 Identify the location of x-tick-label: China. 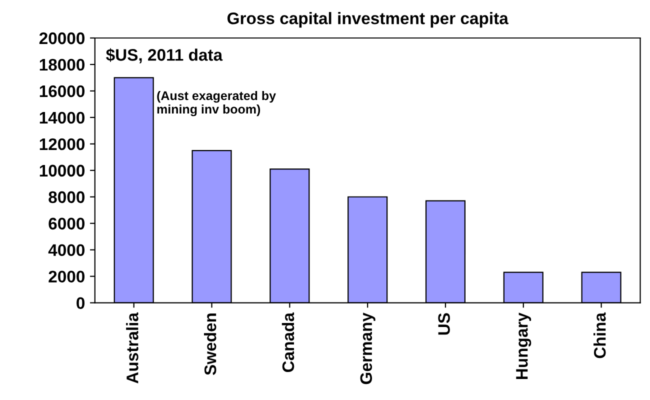
(600, 335).